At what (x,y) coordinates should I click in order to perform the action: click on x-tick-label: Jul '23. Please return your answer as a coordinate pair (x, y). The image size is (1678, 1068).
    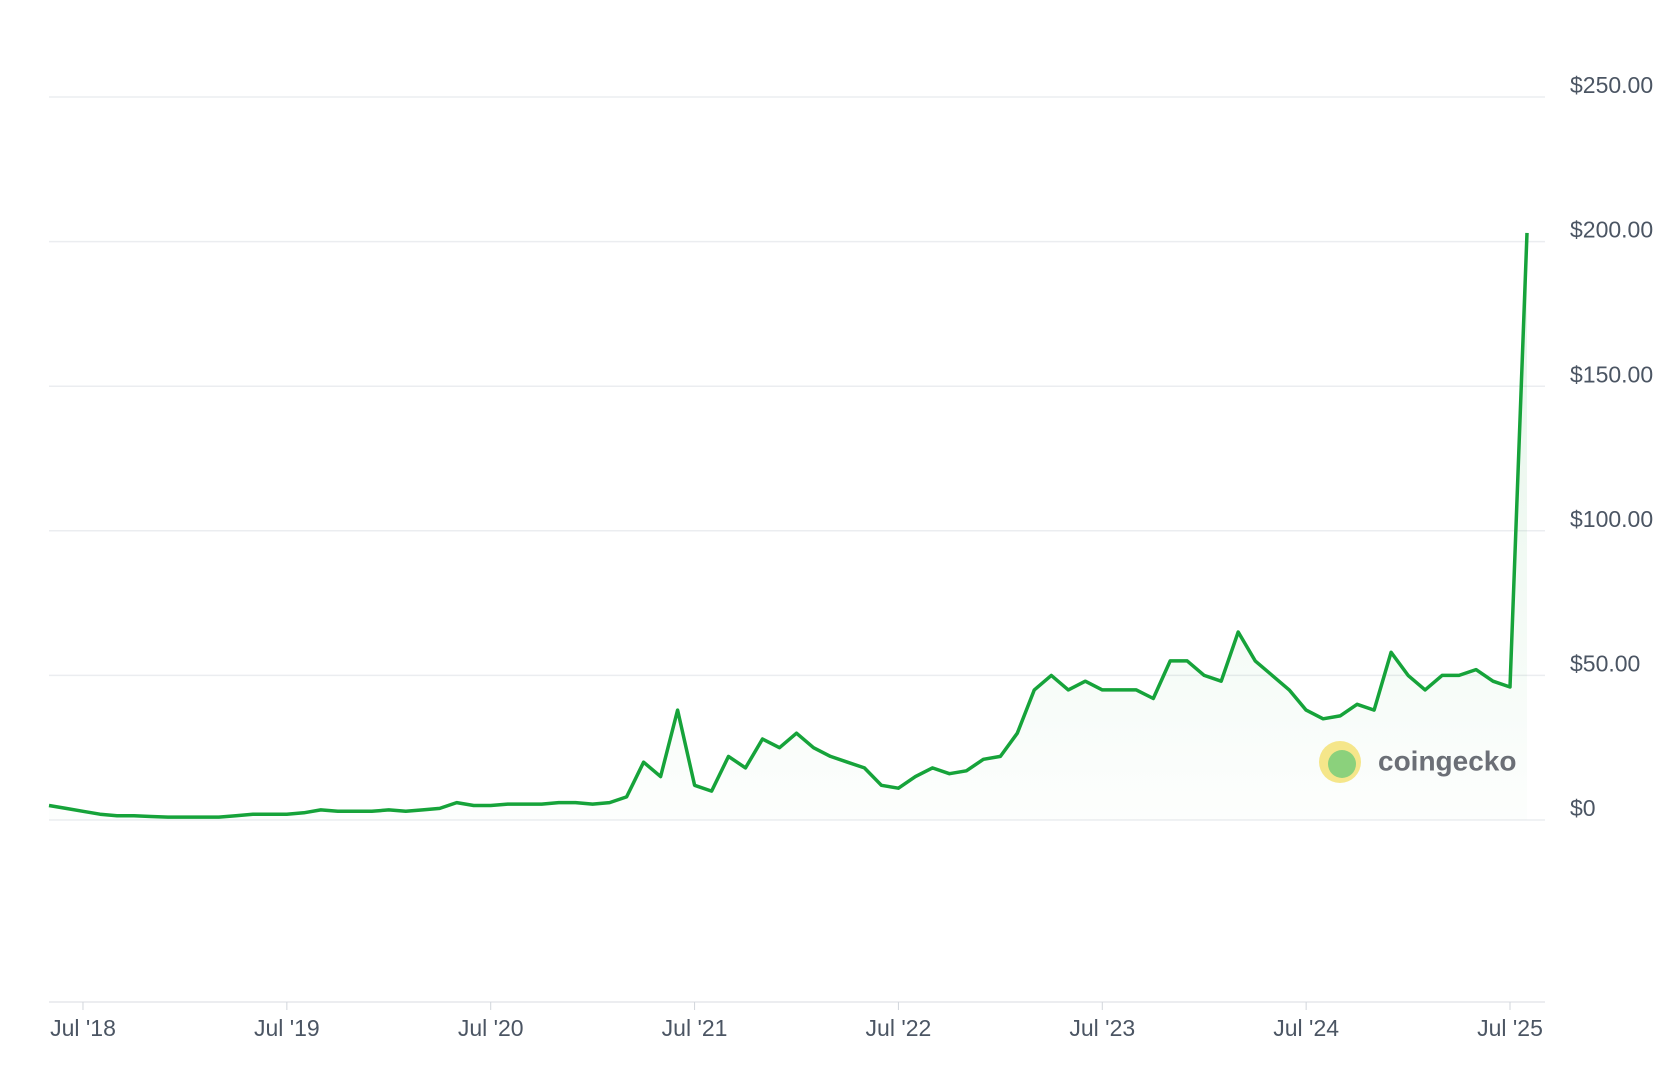
    Looking at the image, I should click on (1102, 1028).